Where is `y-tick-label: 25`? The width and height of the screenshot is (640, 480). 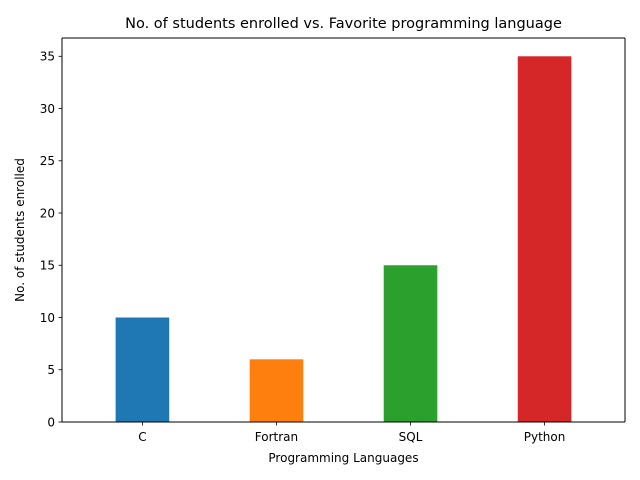
y-tick-label: 25 is located at coordinates (47, 161).